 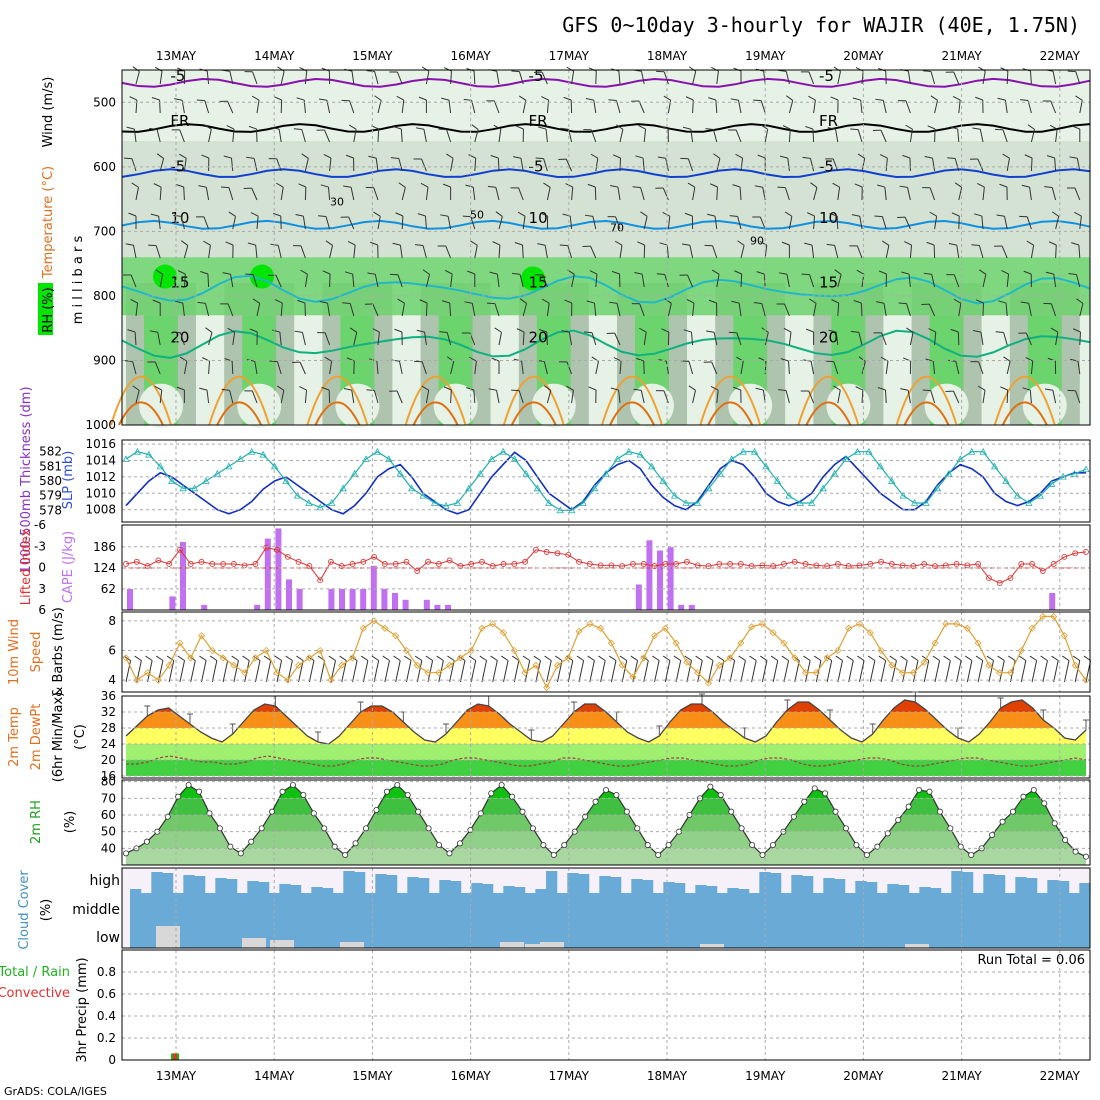 I want to click on rh-side-label: RH (%), so click(x=48, y=309).